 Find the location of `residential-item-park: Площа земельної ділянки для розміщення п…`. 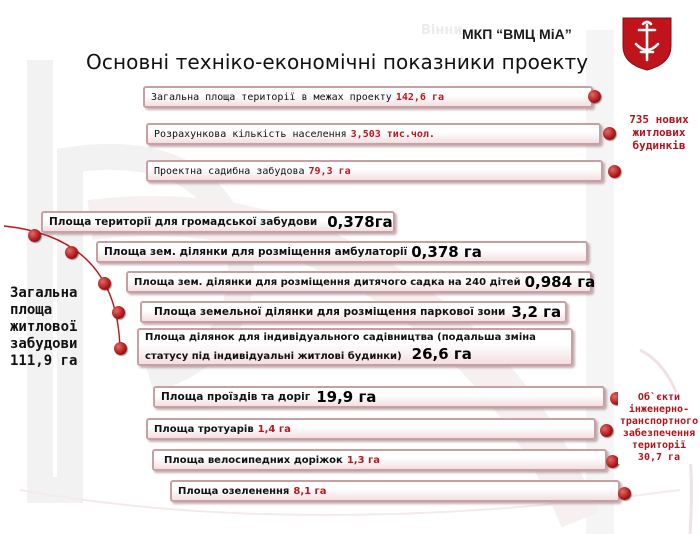

residential-item-park: Площа земельної ділянки для розміщення п… is located at coordinates (353, 312).